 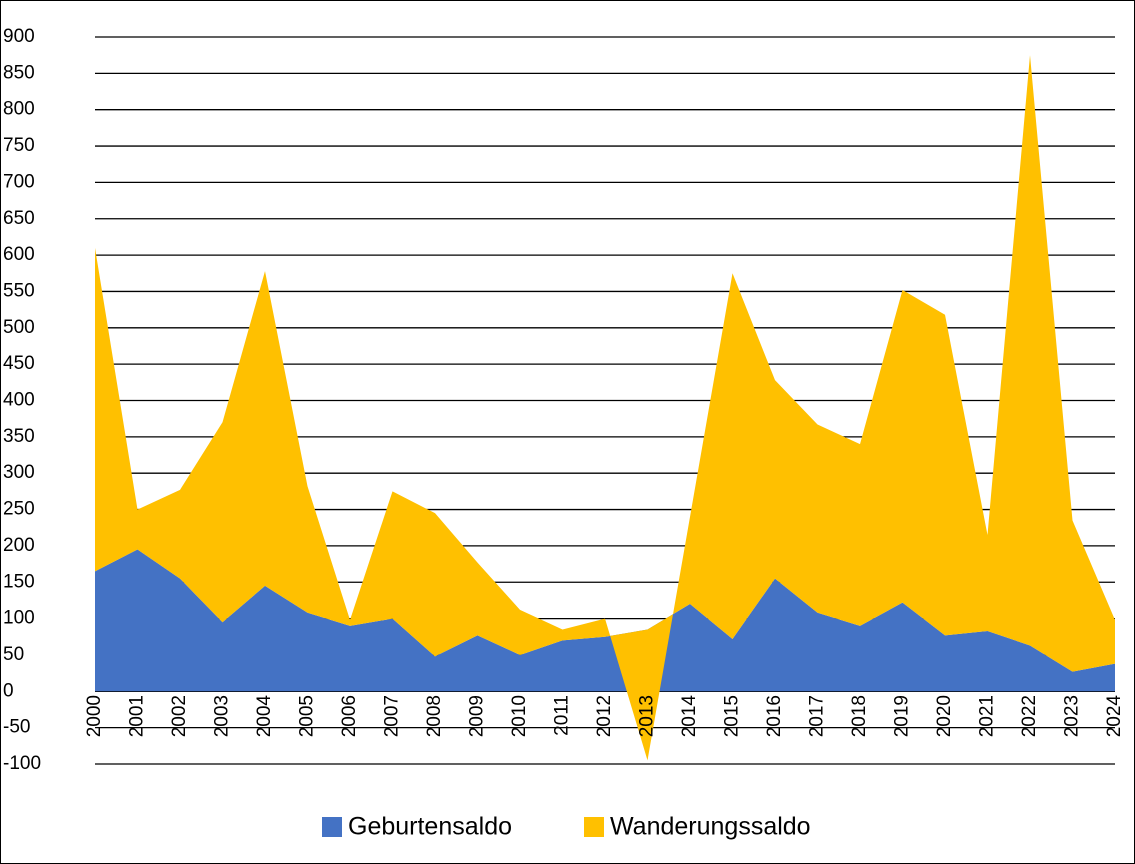 I want to click on x-tick-label: 2012, so click(x=604, y=716).